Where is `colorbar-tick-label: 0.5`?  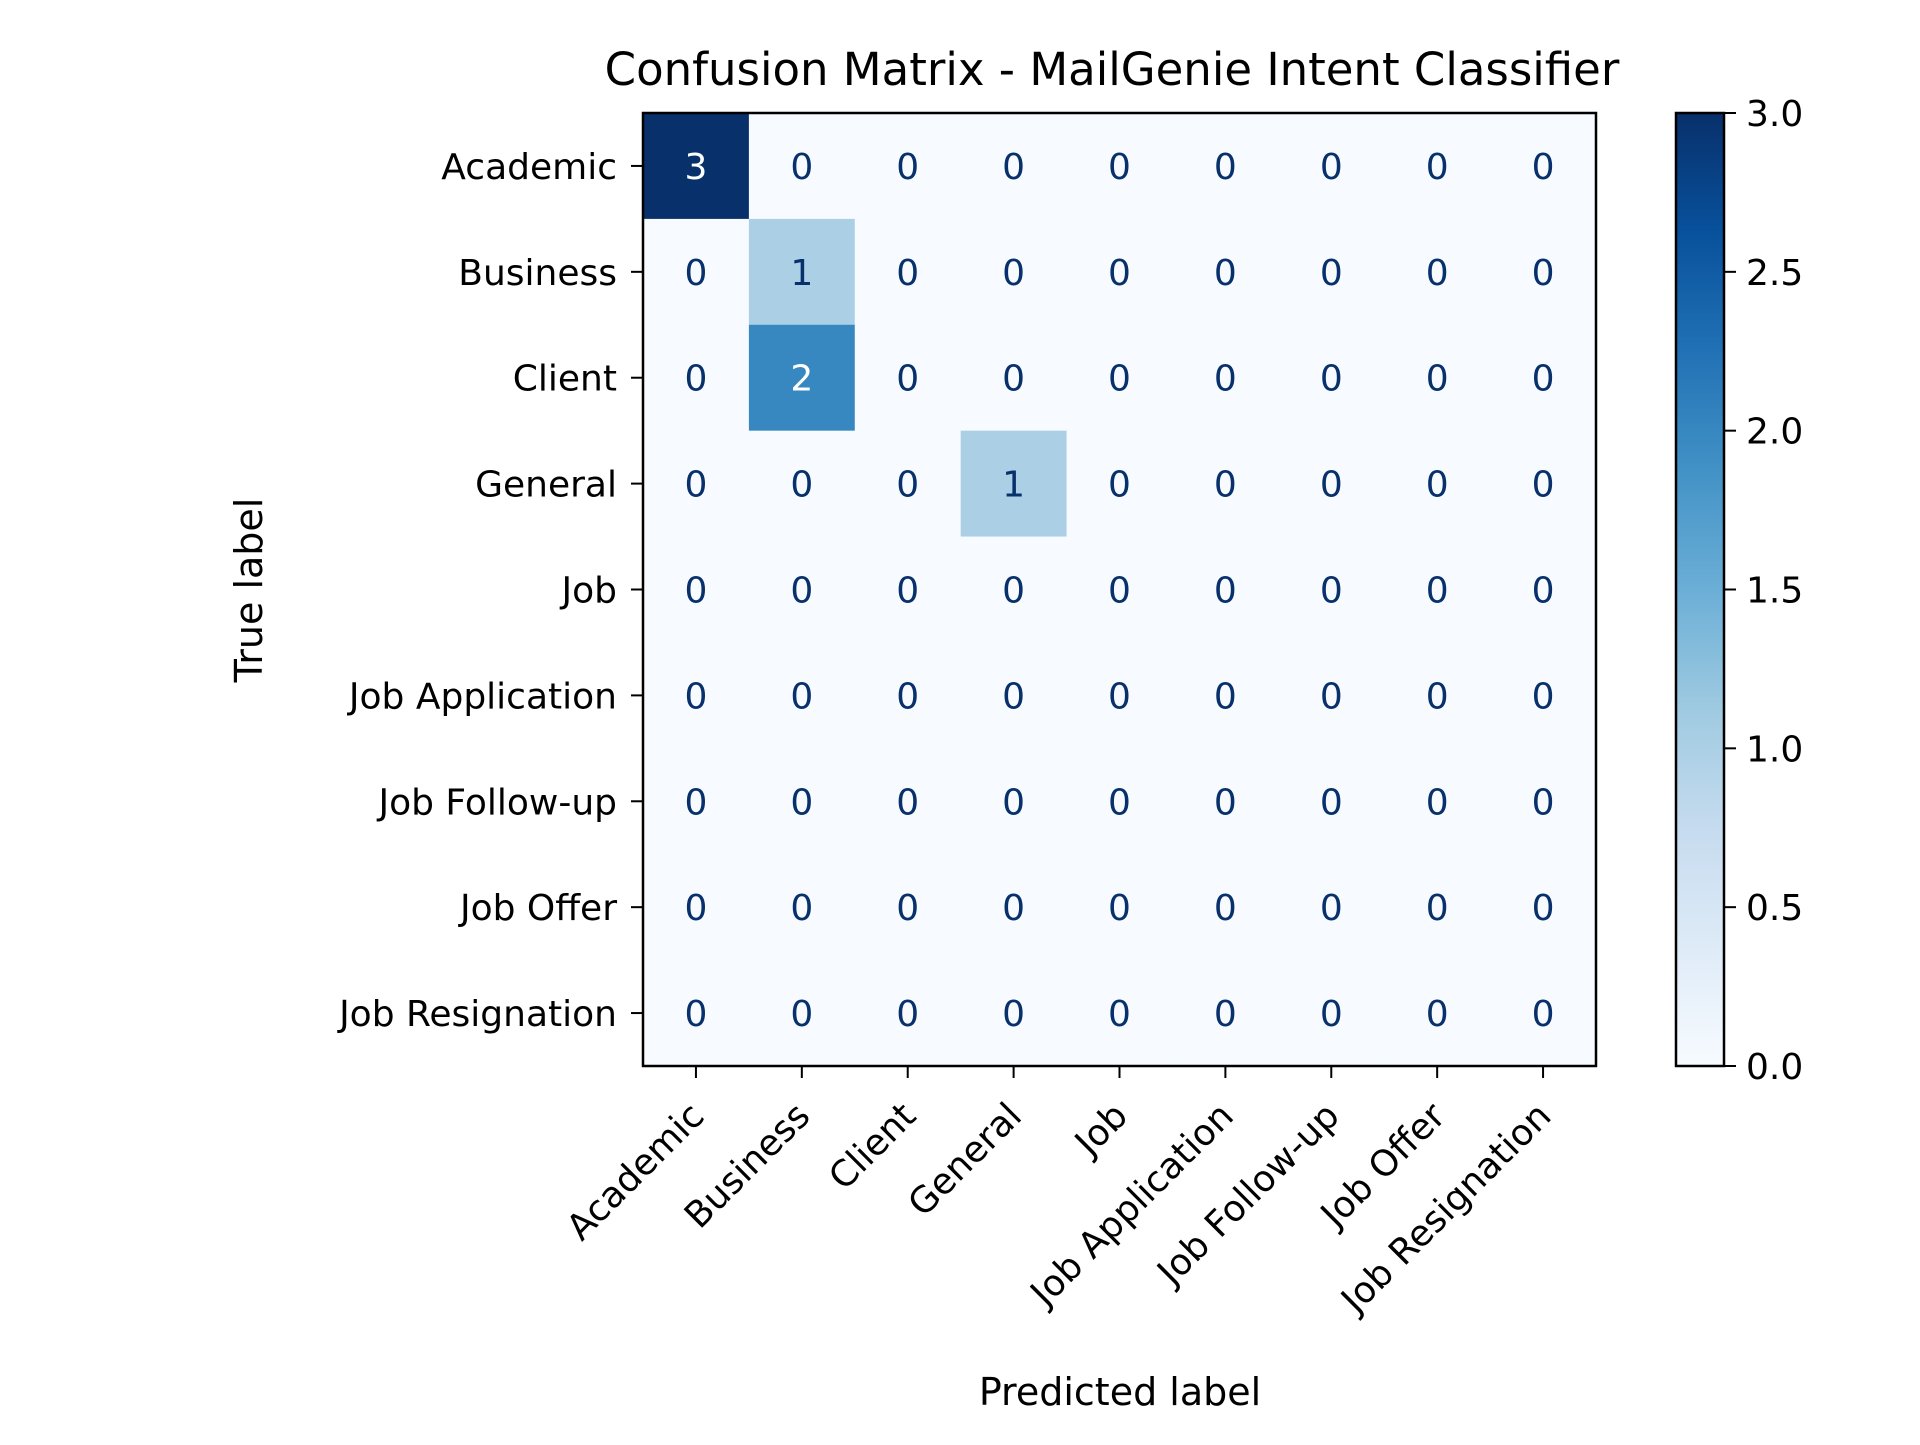
colorbar-tick-label: 0.5 is located at coordinates (1774, 908).